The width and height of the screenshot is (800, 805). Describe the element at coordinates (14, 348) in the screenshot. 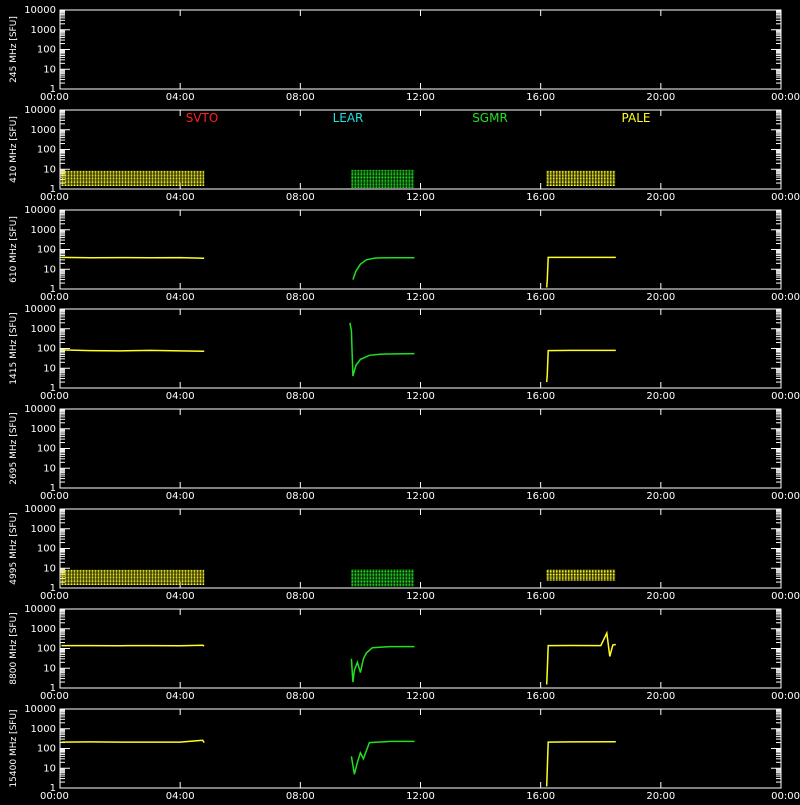

I see `y-axis-label: 1415 MHz [SFU]` at that location.